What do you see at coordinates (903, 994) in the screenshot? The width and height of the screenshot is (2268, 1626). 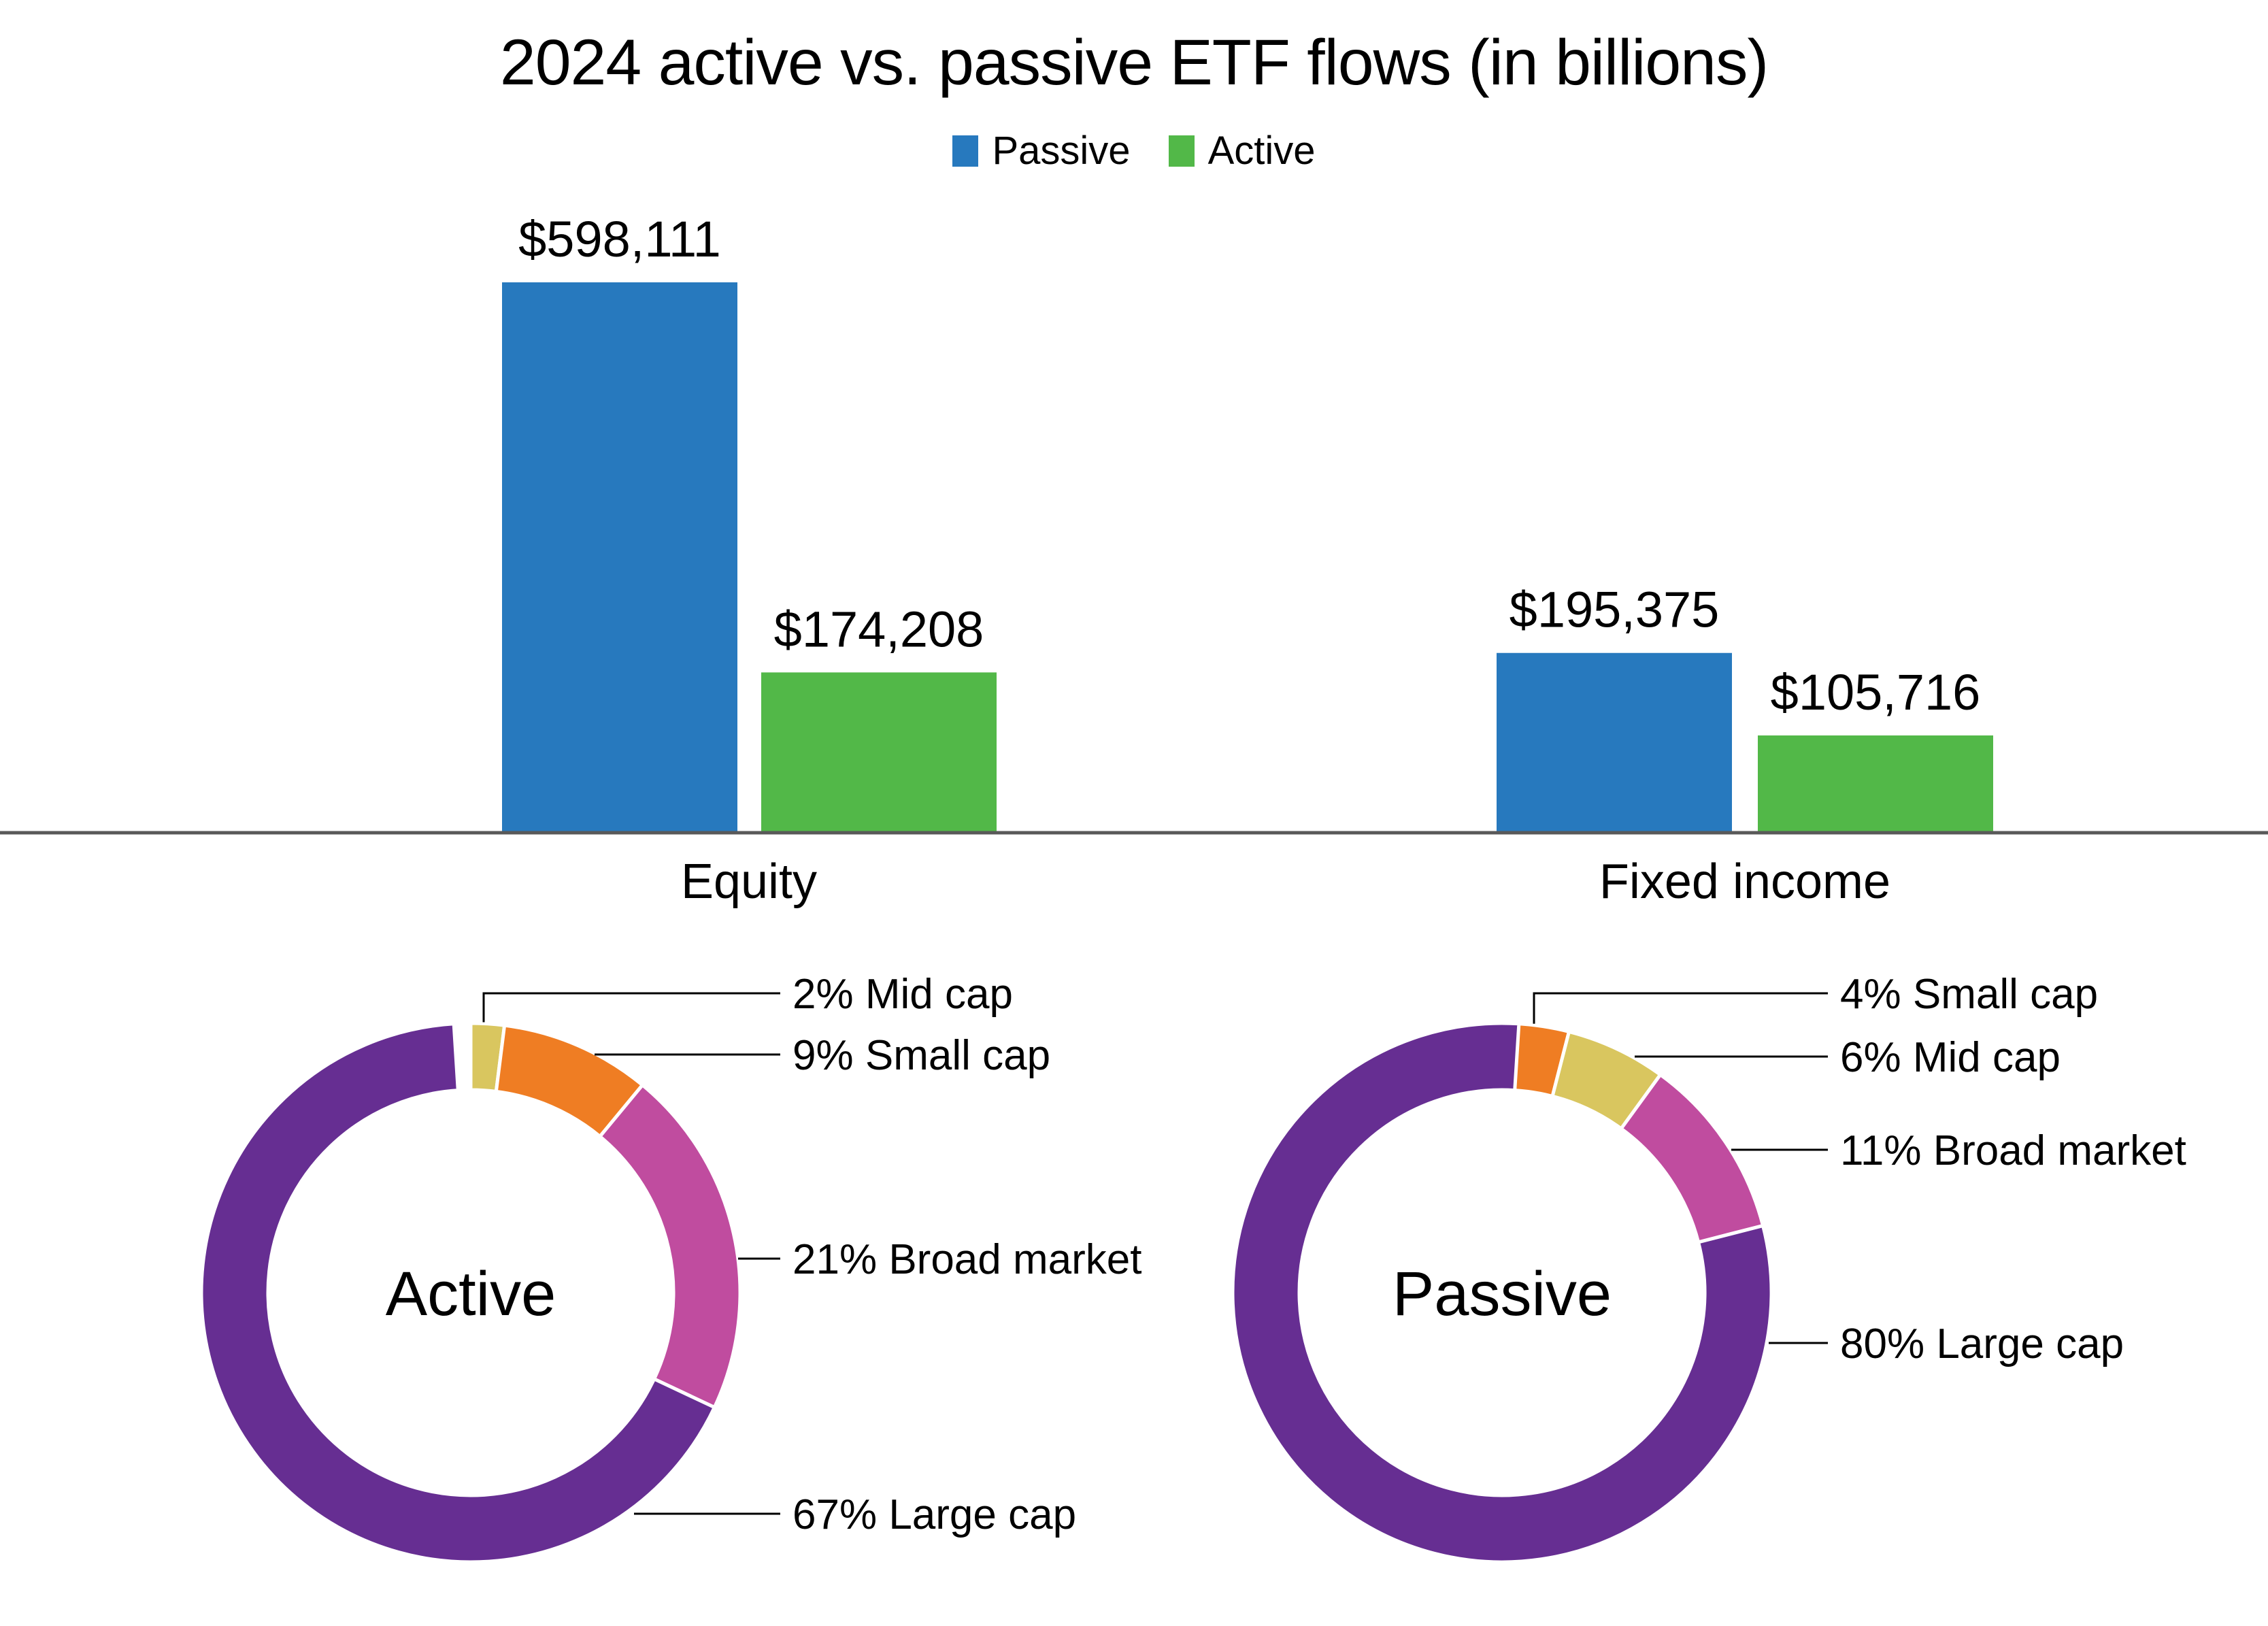 I see `donut-active-label-mid-cap: 2% Mid cap` at bounding box center [903, 994].